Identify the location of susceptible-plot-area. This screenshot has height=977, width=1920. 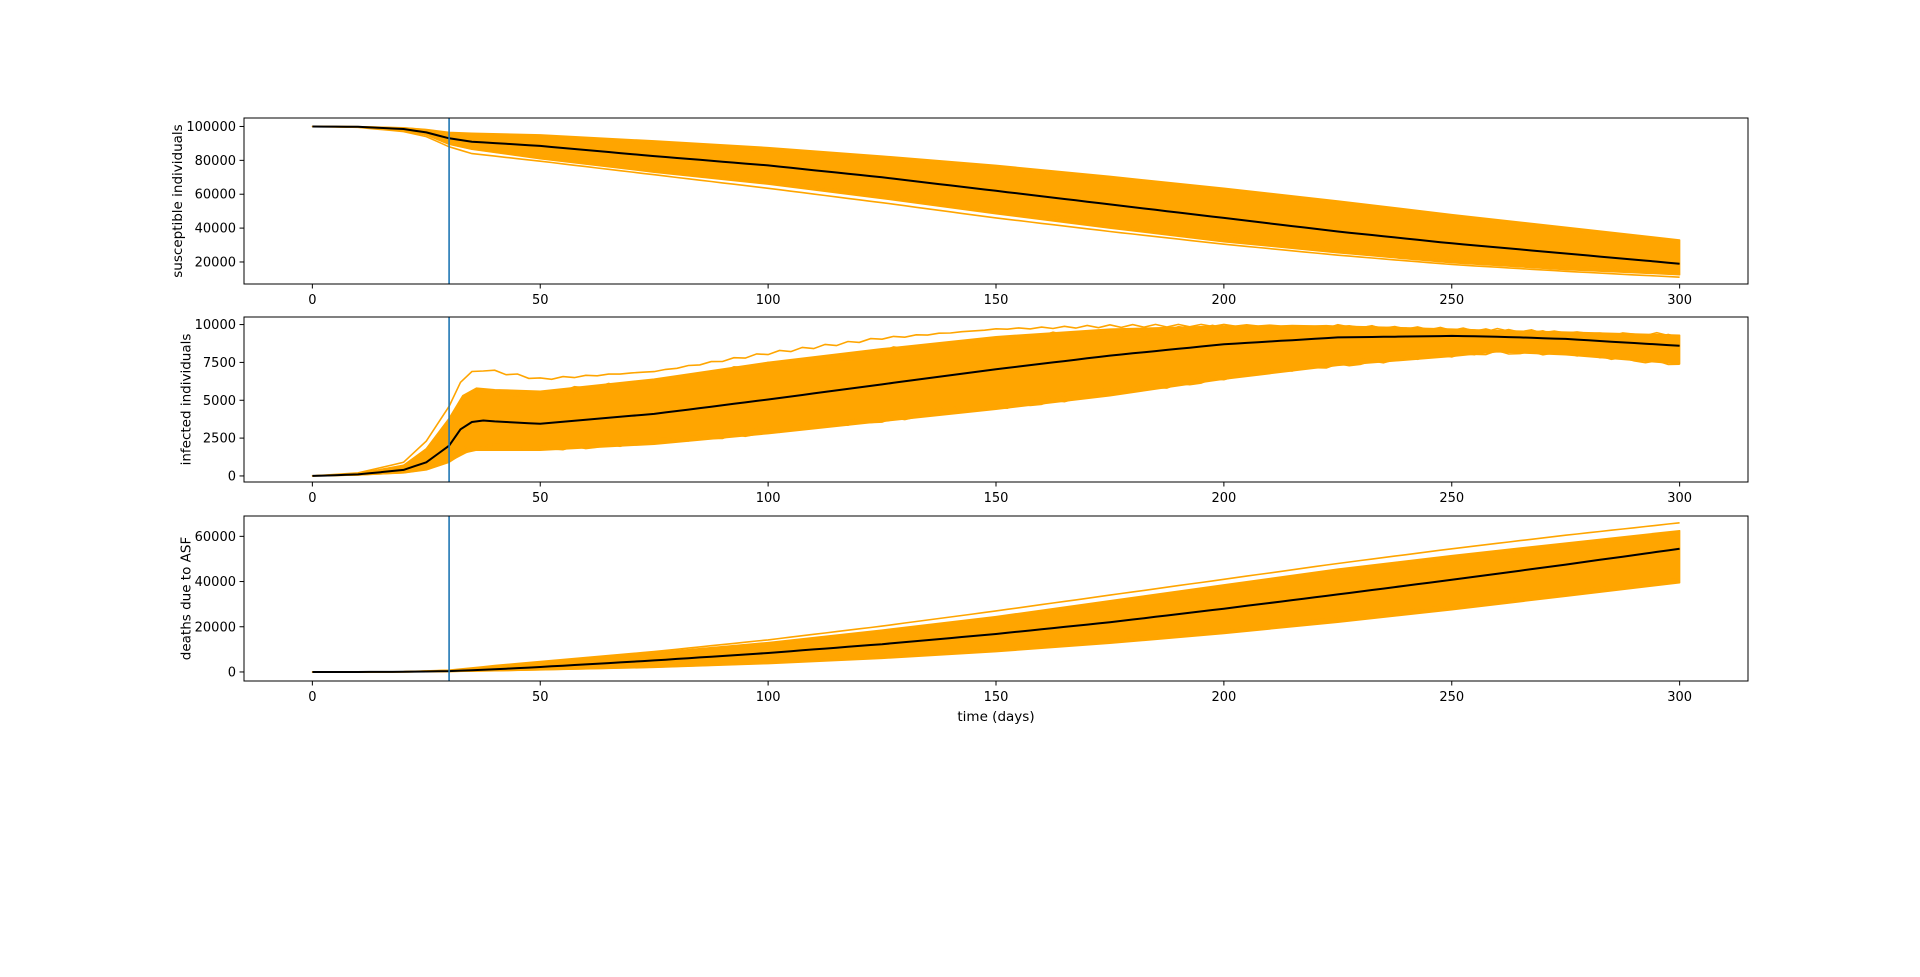
(996, 201).